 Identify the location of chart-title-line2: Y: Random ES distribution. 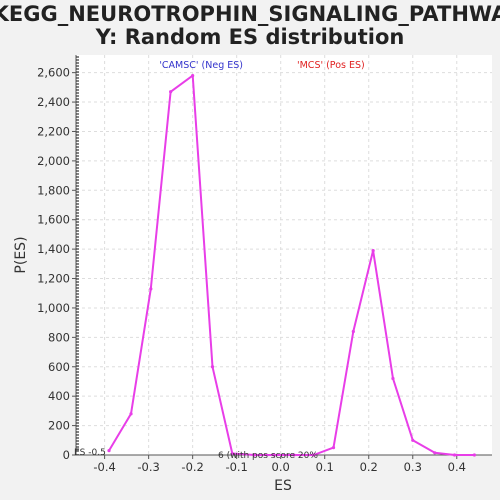
(250, 37).